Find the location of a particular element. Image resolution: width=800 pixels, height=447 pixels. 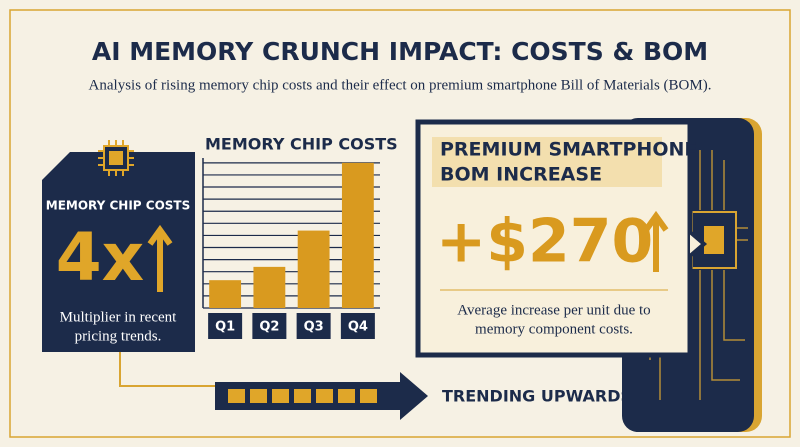

x-tick-label: Q2 is located at coordinates (269, 327).